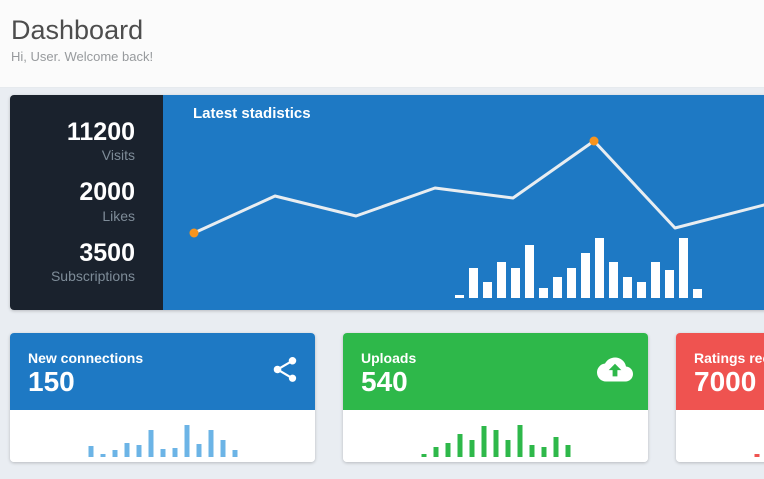 The image size is (764, 479). Describe the element at coordinates (107, 192) in the screenshot. I see `stat-value: 2000` at that location.